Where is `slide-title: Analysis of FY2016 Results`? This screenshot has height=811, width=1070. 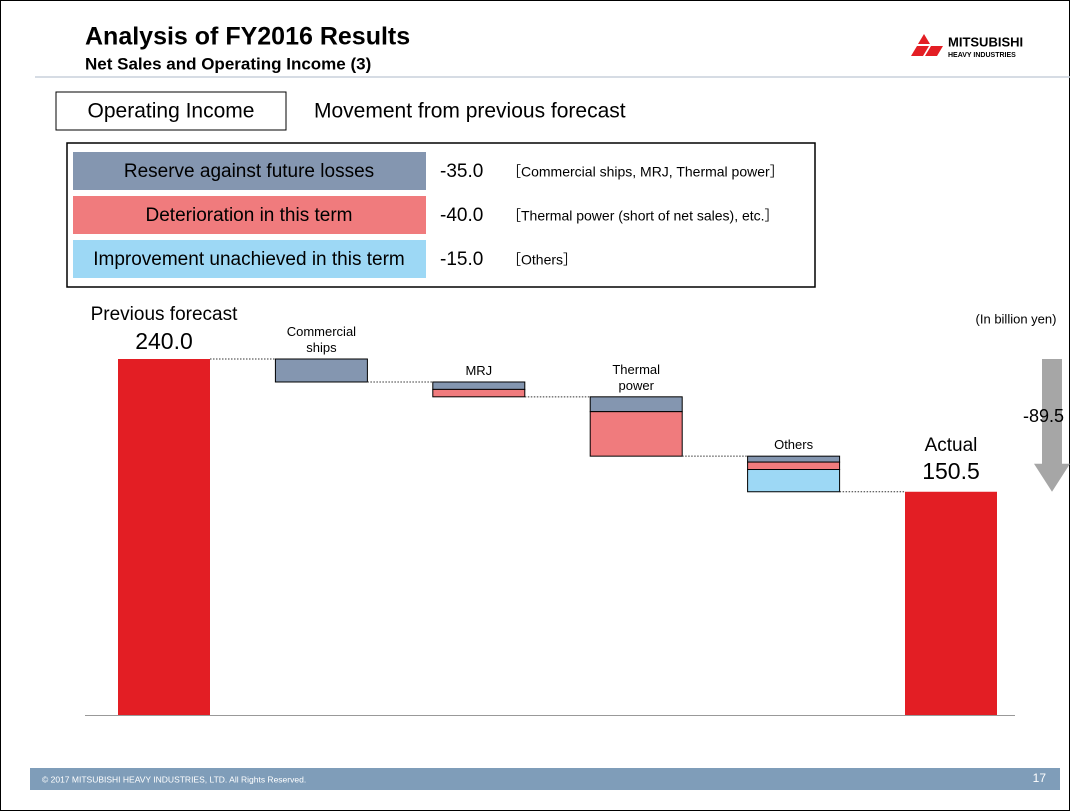 slide-title: Analysis of FY2016 Results is located at coordinates (247, 37).